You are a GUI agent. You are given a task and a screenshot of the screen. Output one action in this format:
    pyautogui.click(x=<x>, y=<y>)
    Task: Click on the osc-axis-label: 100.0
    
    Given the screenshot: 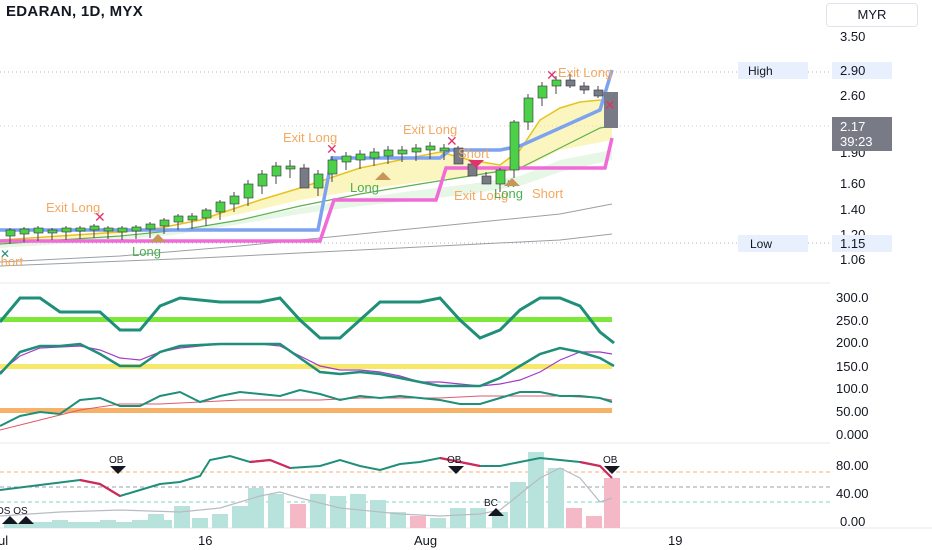 What is the action you would take?
    pyautogui.click(x=852, y=388)
    